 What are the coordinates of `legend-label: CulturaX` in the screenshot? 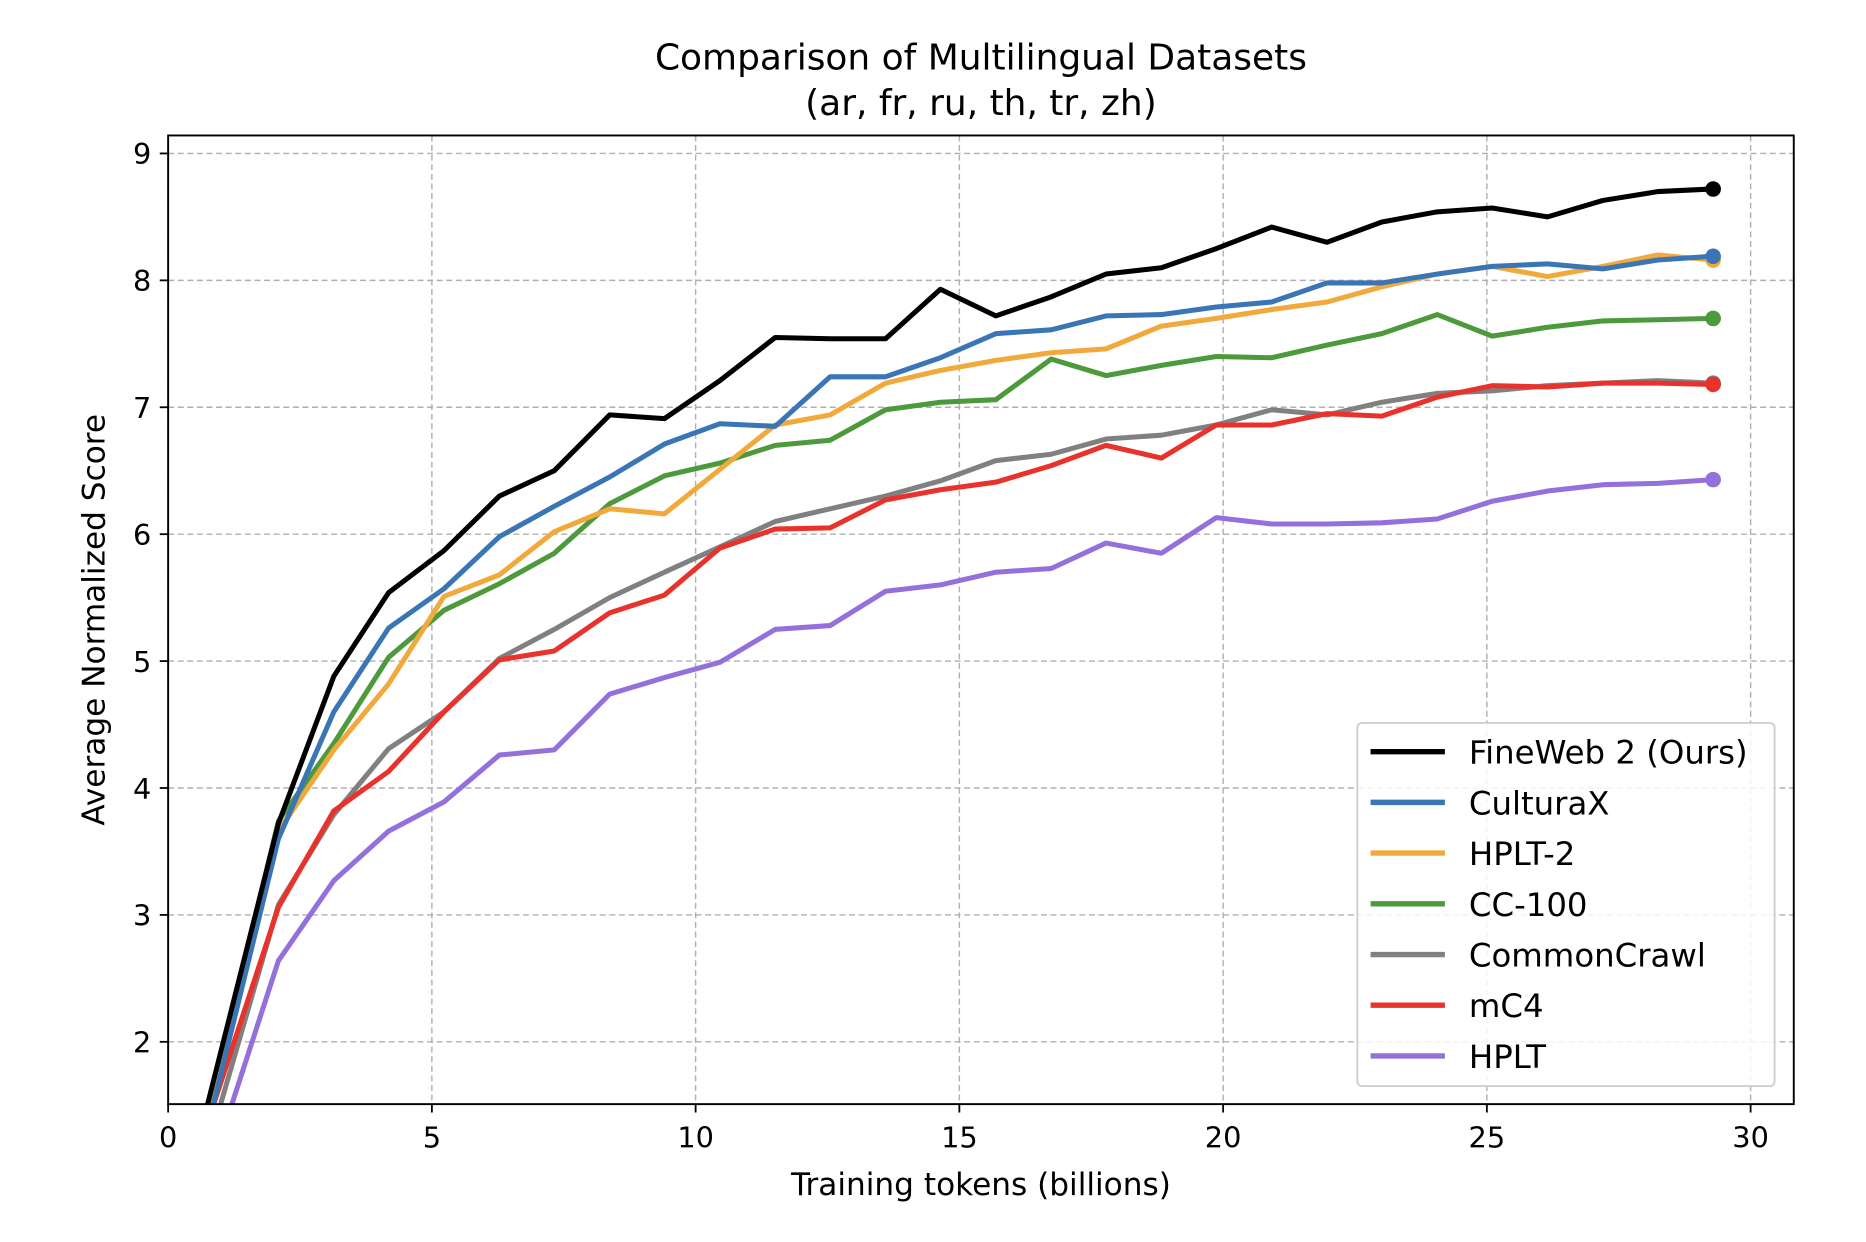 It's located at (1539, 803).